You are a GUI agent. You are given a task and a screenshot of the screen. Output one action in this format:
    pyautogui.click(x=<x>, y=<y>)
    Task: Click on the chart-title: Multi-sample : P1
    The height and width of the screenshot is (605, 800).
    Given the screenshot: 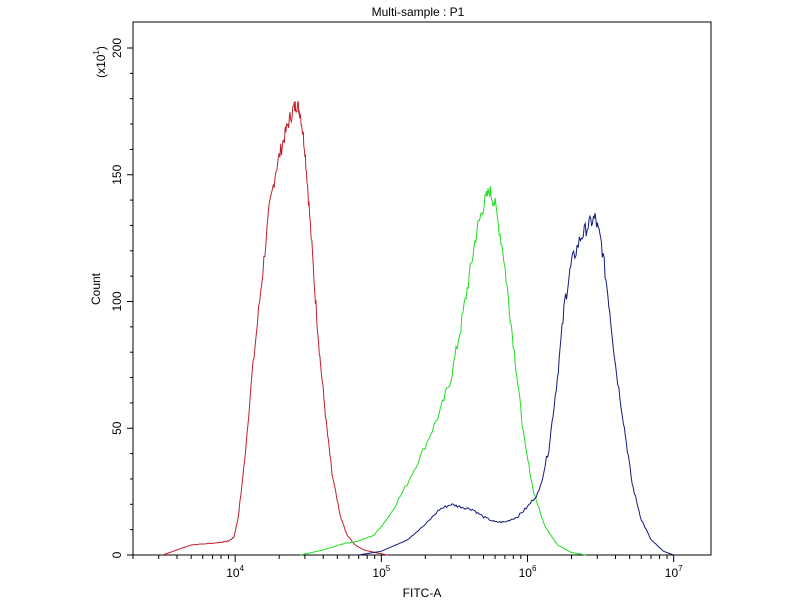 What is the action you would take?
    pyautogui.click(x=418, y=12)
    